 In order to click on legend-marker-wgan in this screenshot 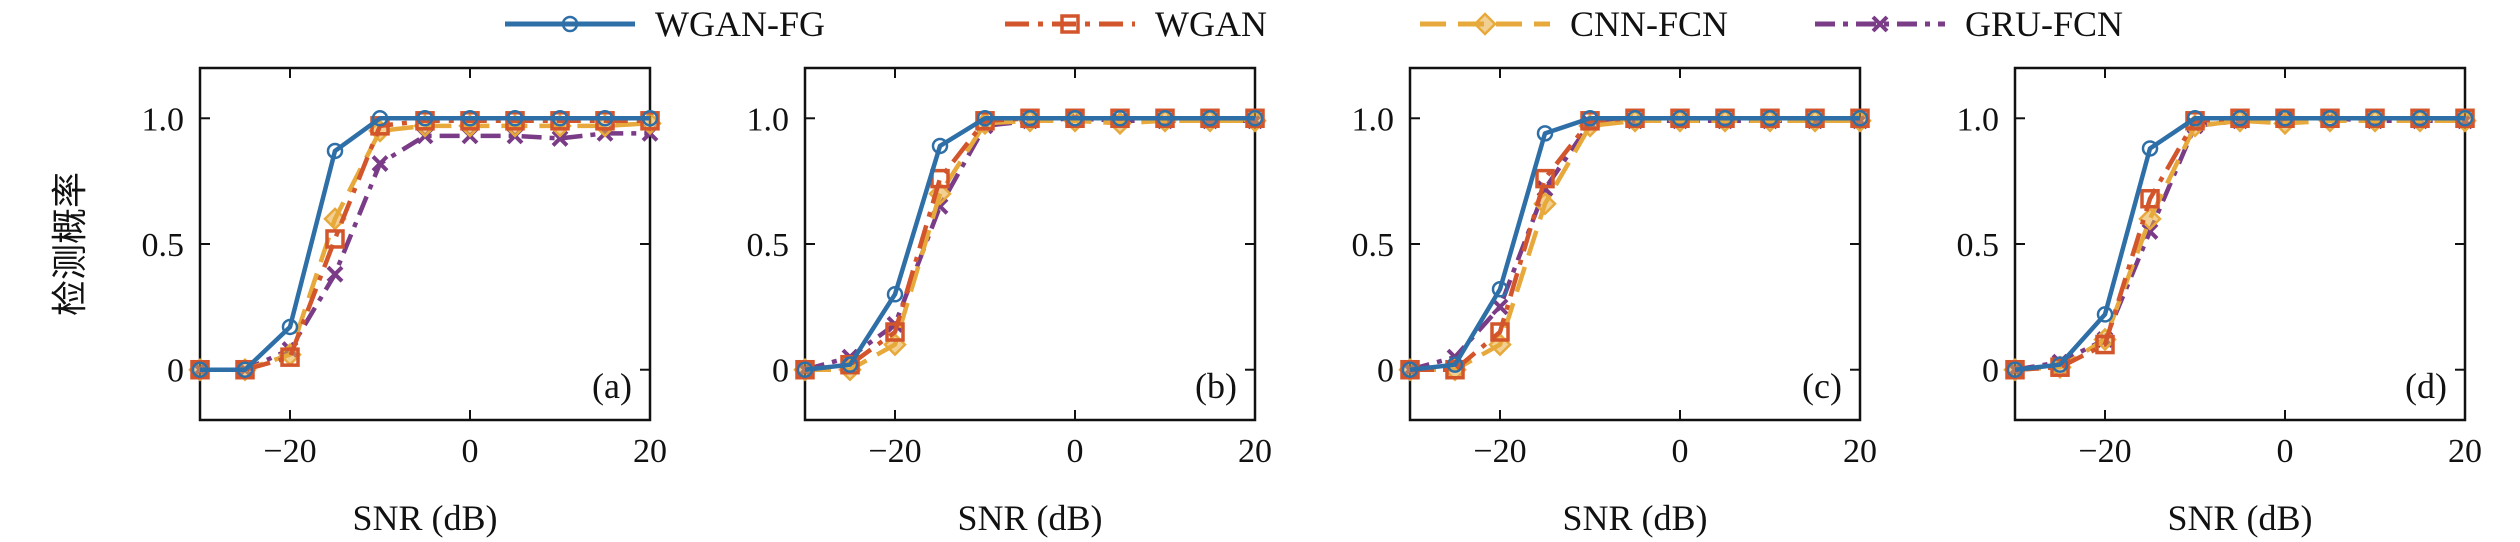, I will do `click(1070, 24)`.